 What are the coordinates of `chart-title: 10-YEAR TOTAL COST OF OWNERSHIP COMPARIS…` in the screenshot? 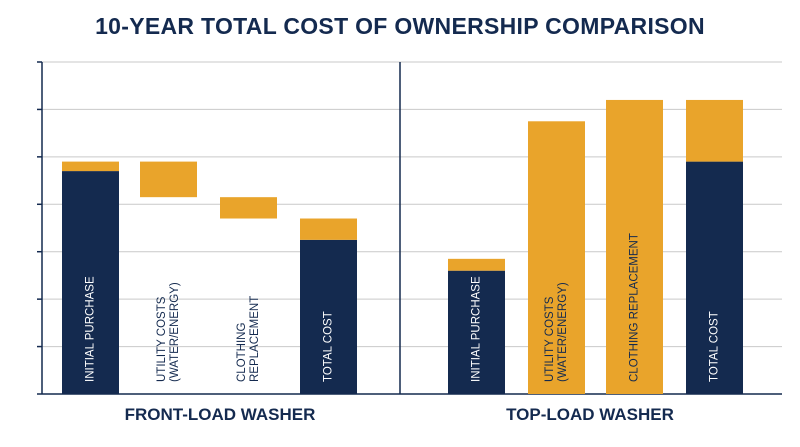 It's located at (400, 26).